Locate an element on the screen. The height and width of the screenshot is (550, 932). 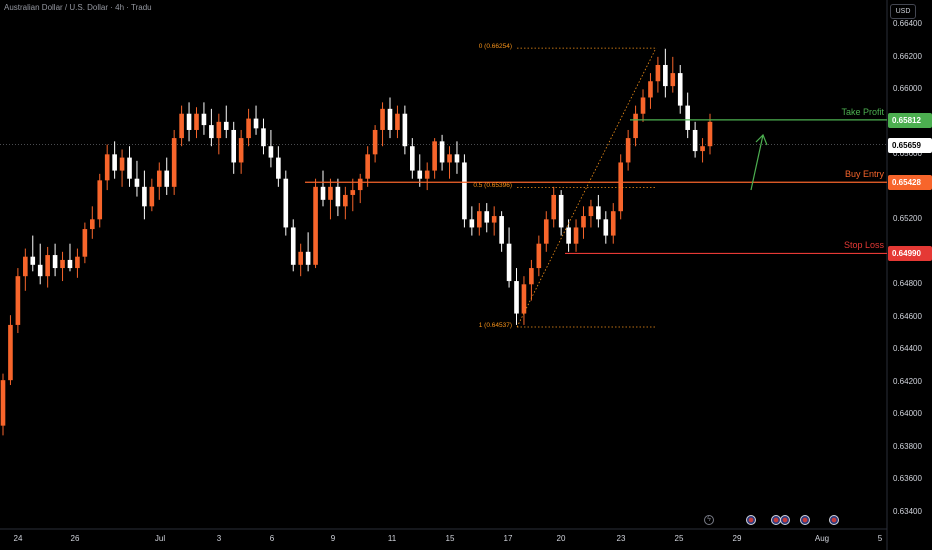
date-tick-label: 15 is located at coordinates (450, 538).